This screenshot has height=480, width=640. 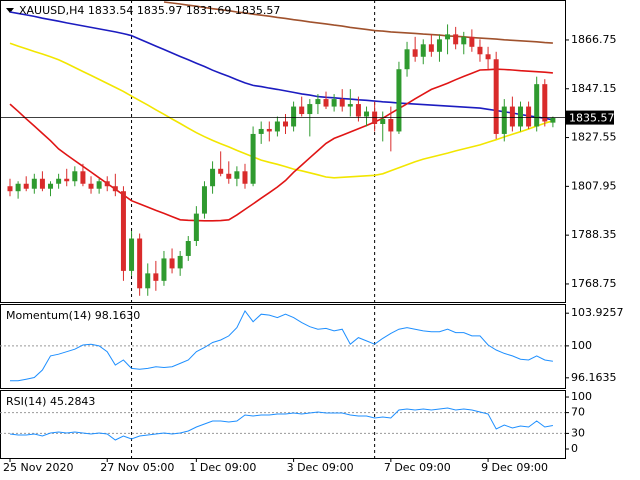 I want to click on x-tick-label: 27 Nov 05:00, so click(x=137, y=467).